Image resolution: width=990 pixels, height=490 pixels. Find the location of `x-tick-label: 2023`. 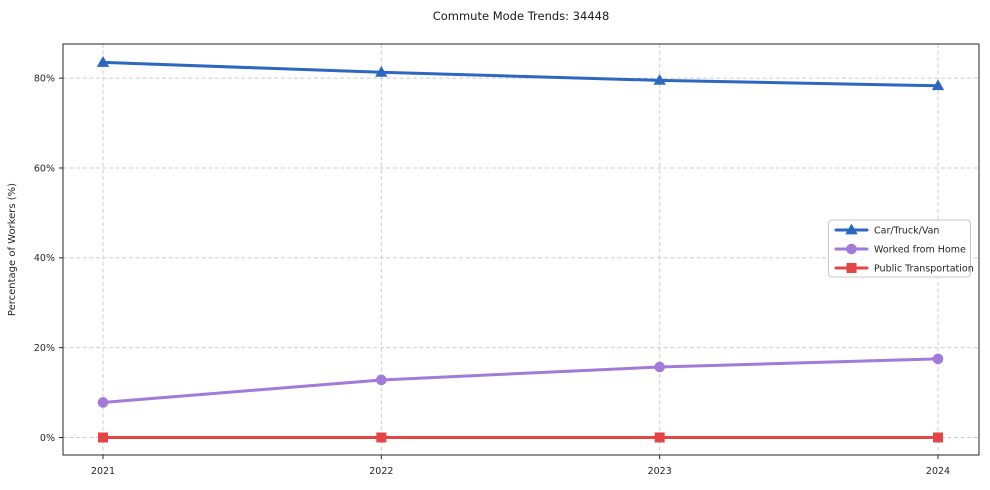

x-tick-label: 2023 is located at coordinates (660, 471).